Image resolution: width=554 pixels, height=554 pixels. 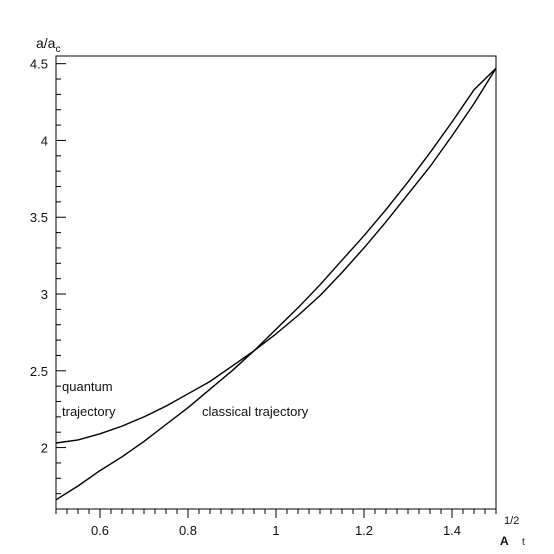 I want to click on y-axis-ticks, so click(x=61, y=286).